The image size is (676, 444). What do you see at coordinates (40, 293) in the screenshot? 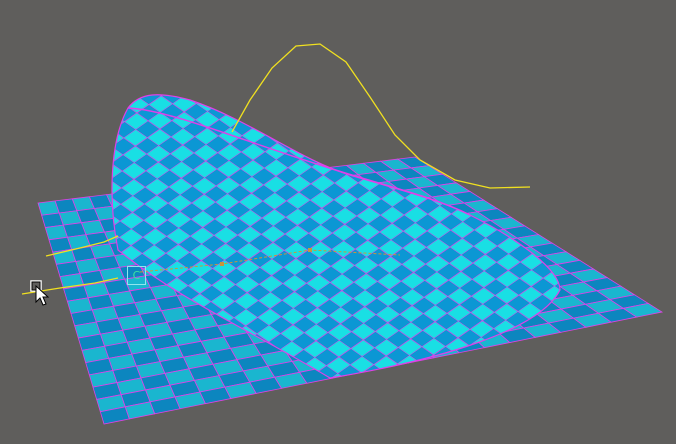
I see `arrow-cursor-icon` at bounding box center [40, 293].